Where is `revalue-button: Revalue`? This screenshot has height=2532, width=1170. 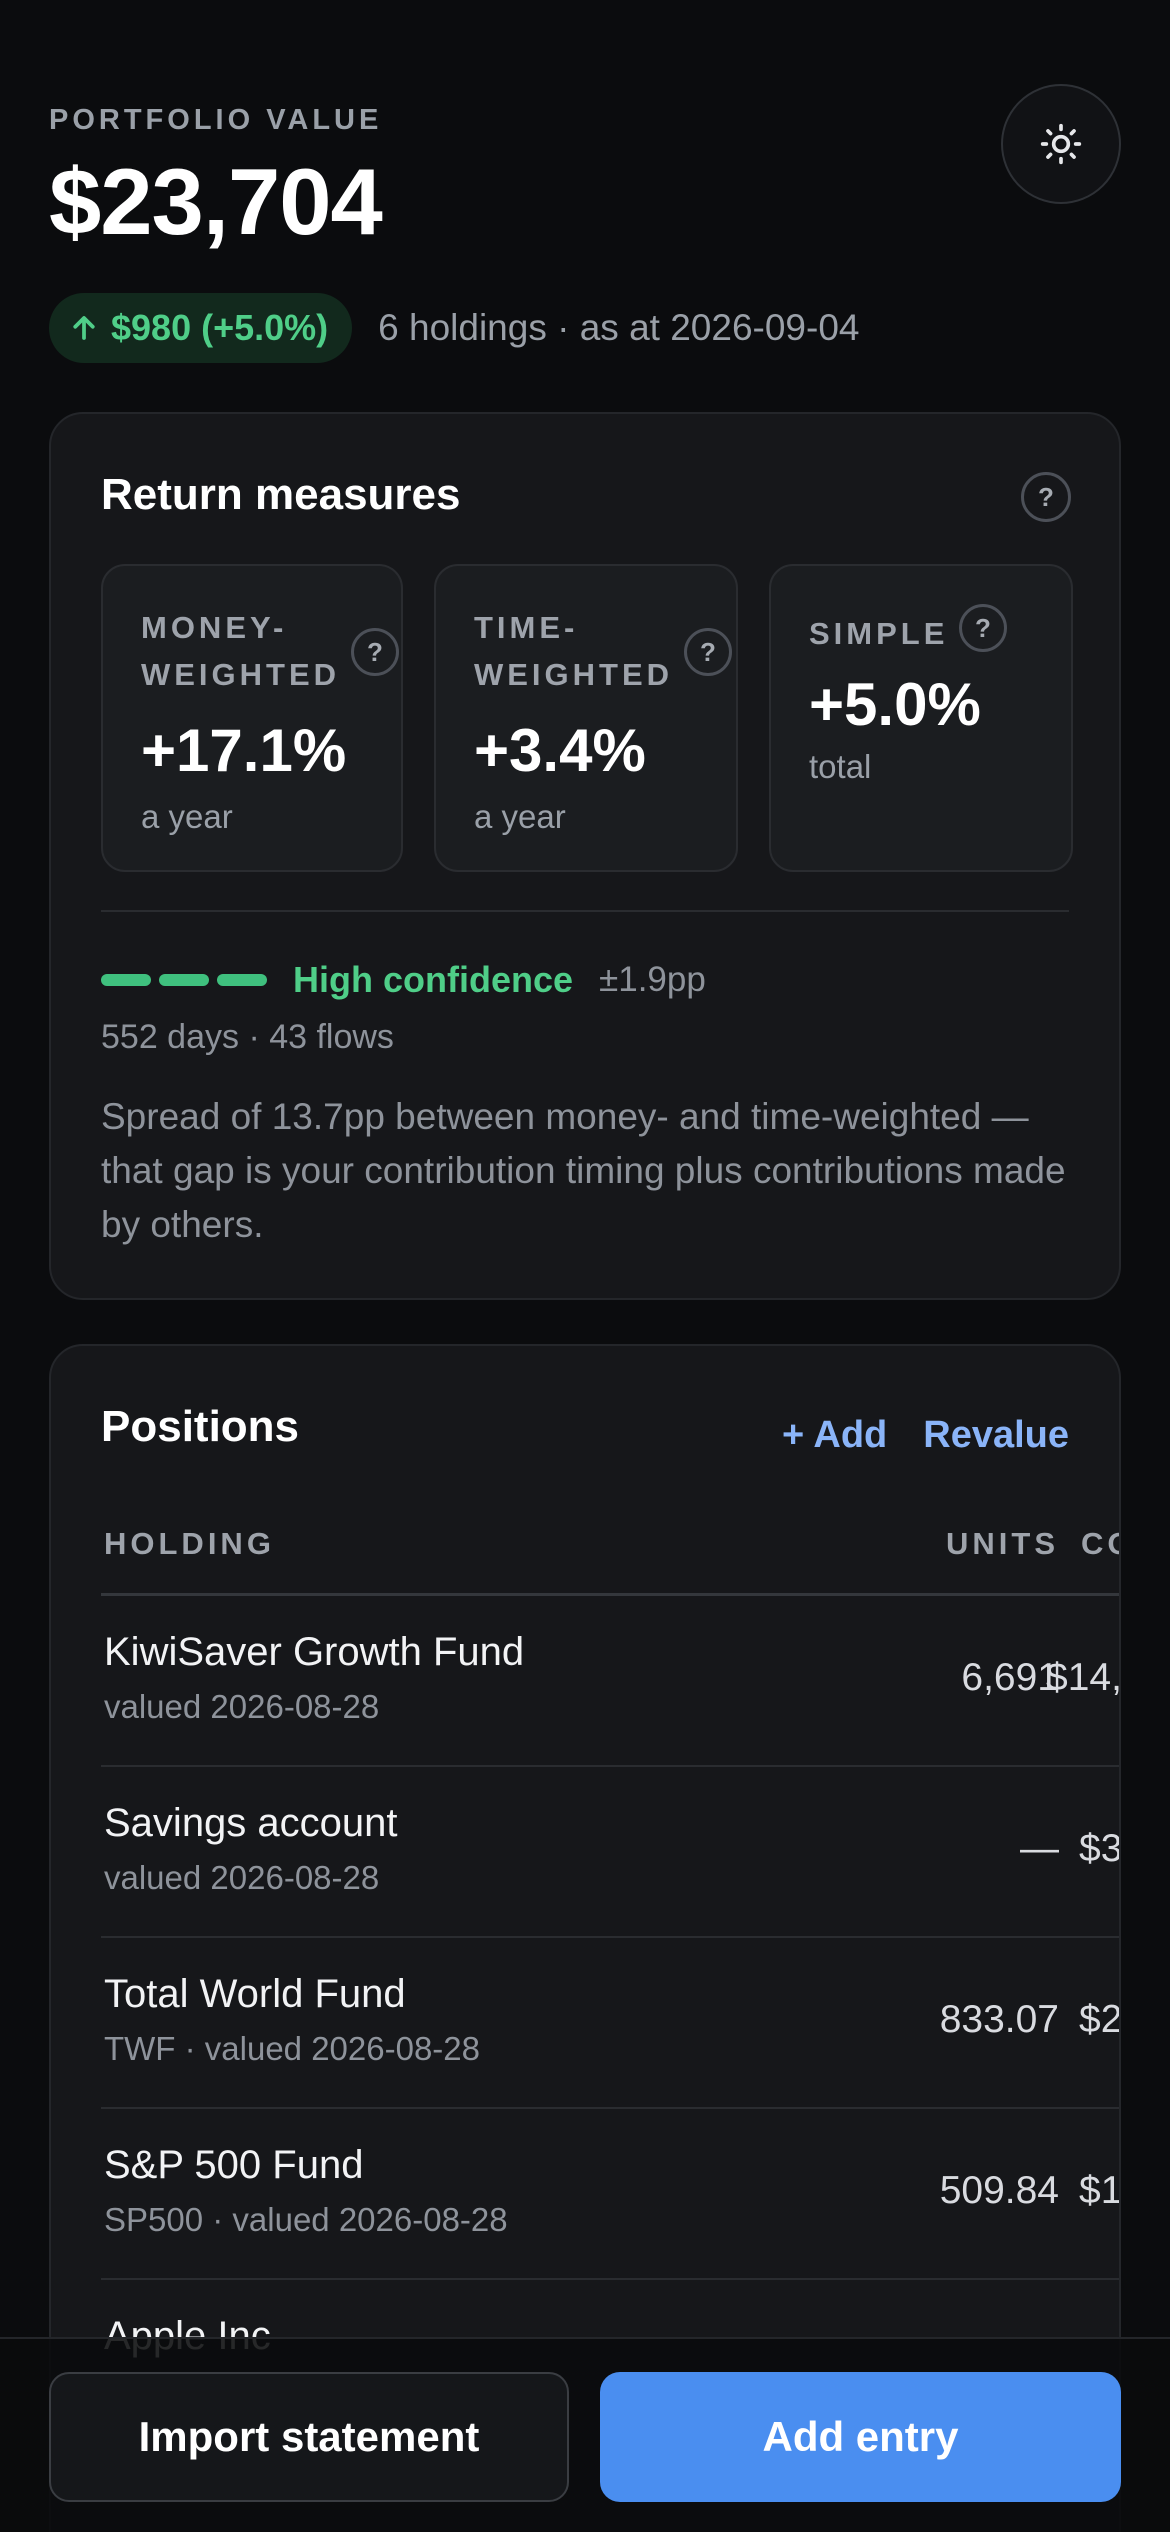
revalue-button: Revalue is located at coordinates (996, 1435).